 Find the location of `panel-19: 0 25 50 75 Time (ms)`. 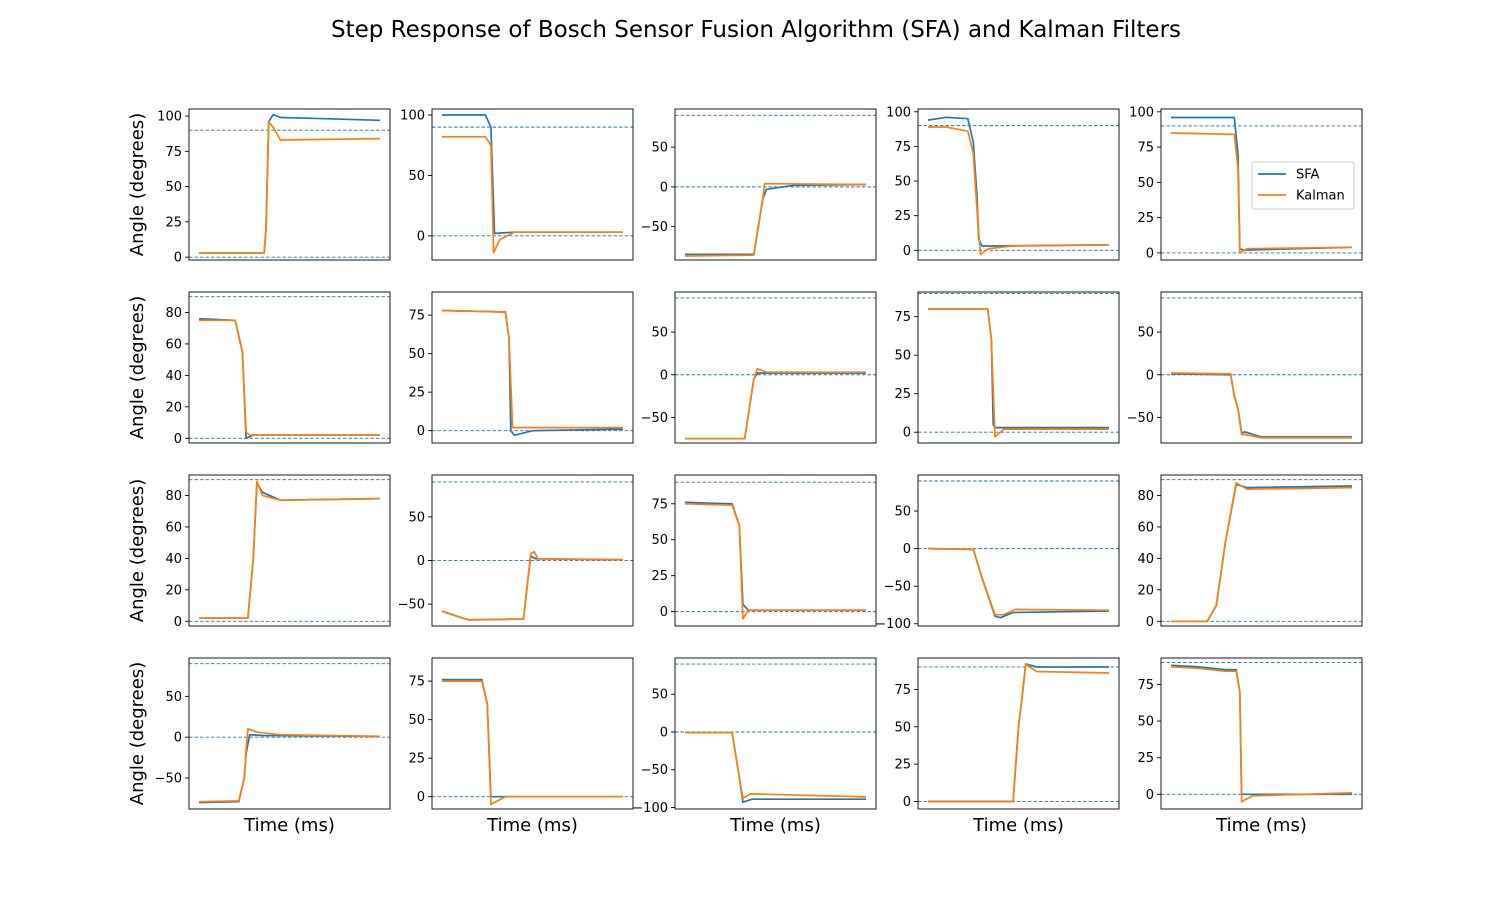

panel-19: 0 25 50 75 Time (ms) is located at coordinates (1007, 746).